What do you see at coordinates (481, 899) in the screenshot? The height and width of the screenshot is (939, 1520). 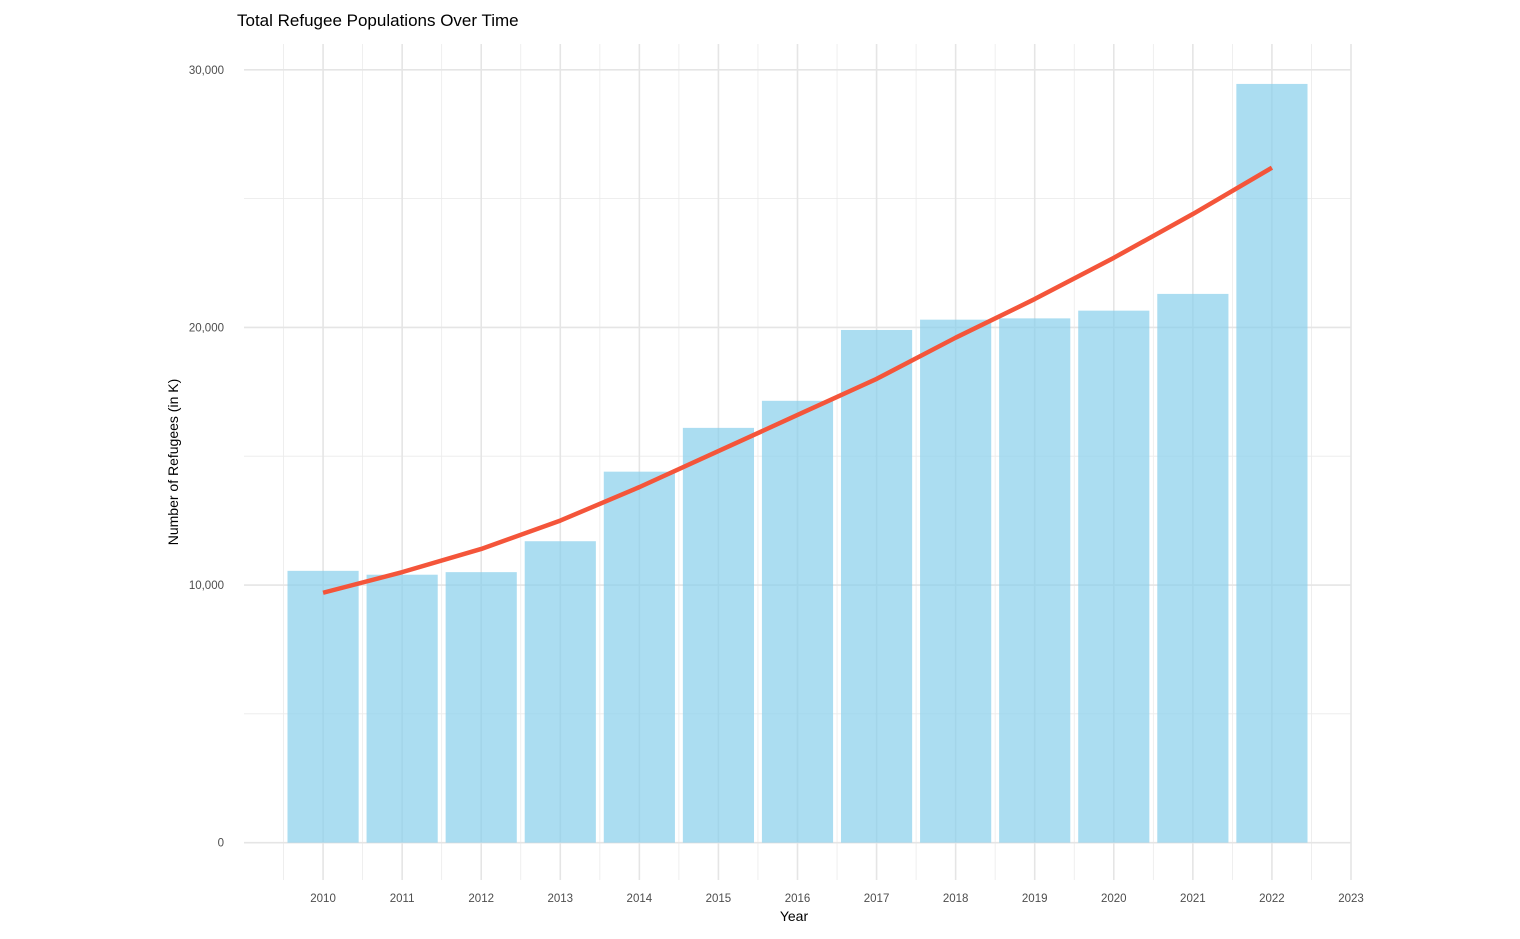 I see `x-tick-label: 2012` at bounding box center [481, 899].